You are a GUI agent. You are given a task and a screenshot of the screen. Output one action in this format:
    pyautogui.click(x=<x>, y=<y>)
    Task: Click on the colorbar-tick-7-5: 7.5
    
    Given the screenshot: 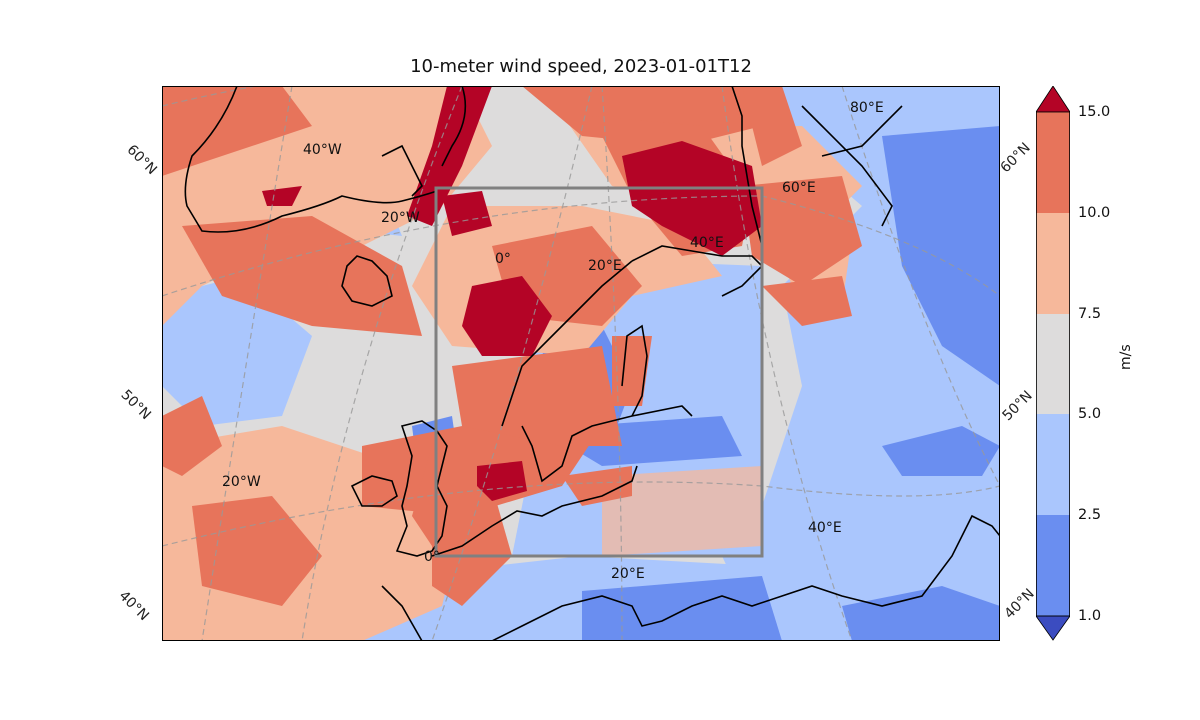 What is the action you would take?
    pyautogui.click(x=1090, y=314)
    